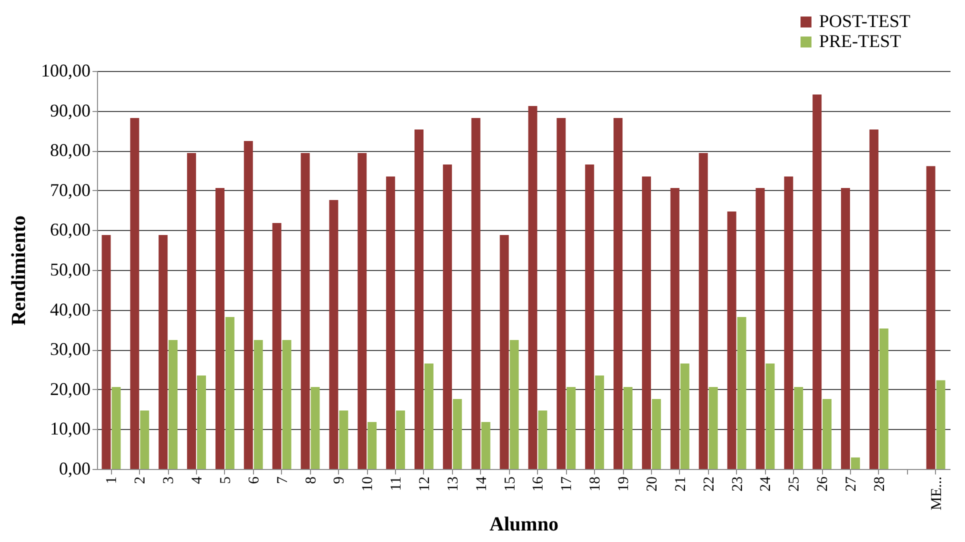 Image resolution: width=965 pixels, height=542 pixels. What do you see at coordinates (624, 484) in the screenshot?
I see `x-tick-label: 19` at bounding box center [624, 484].